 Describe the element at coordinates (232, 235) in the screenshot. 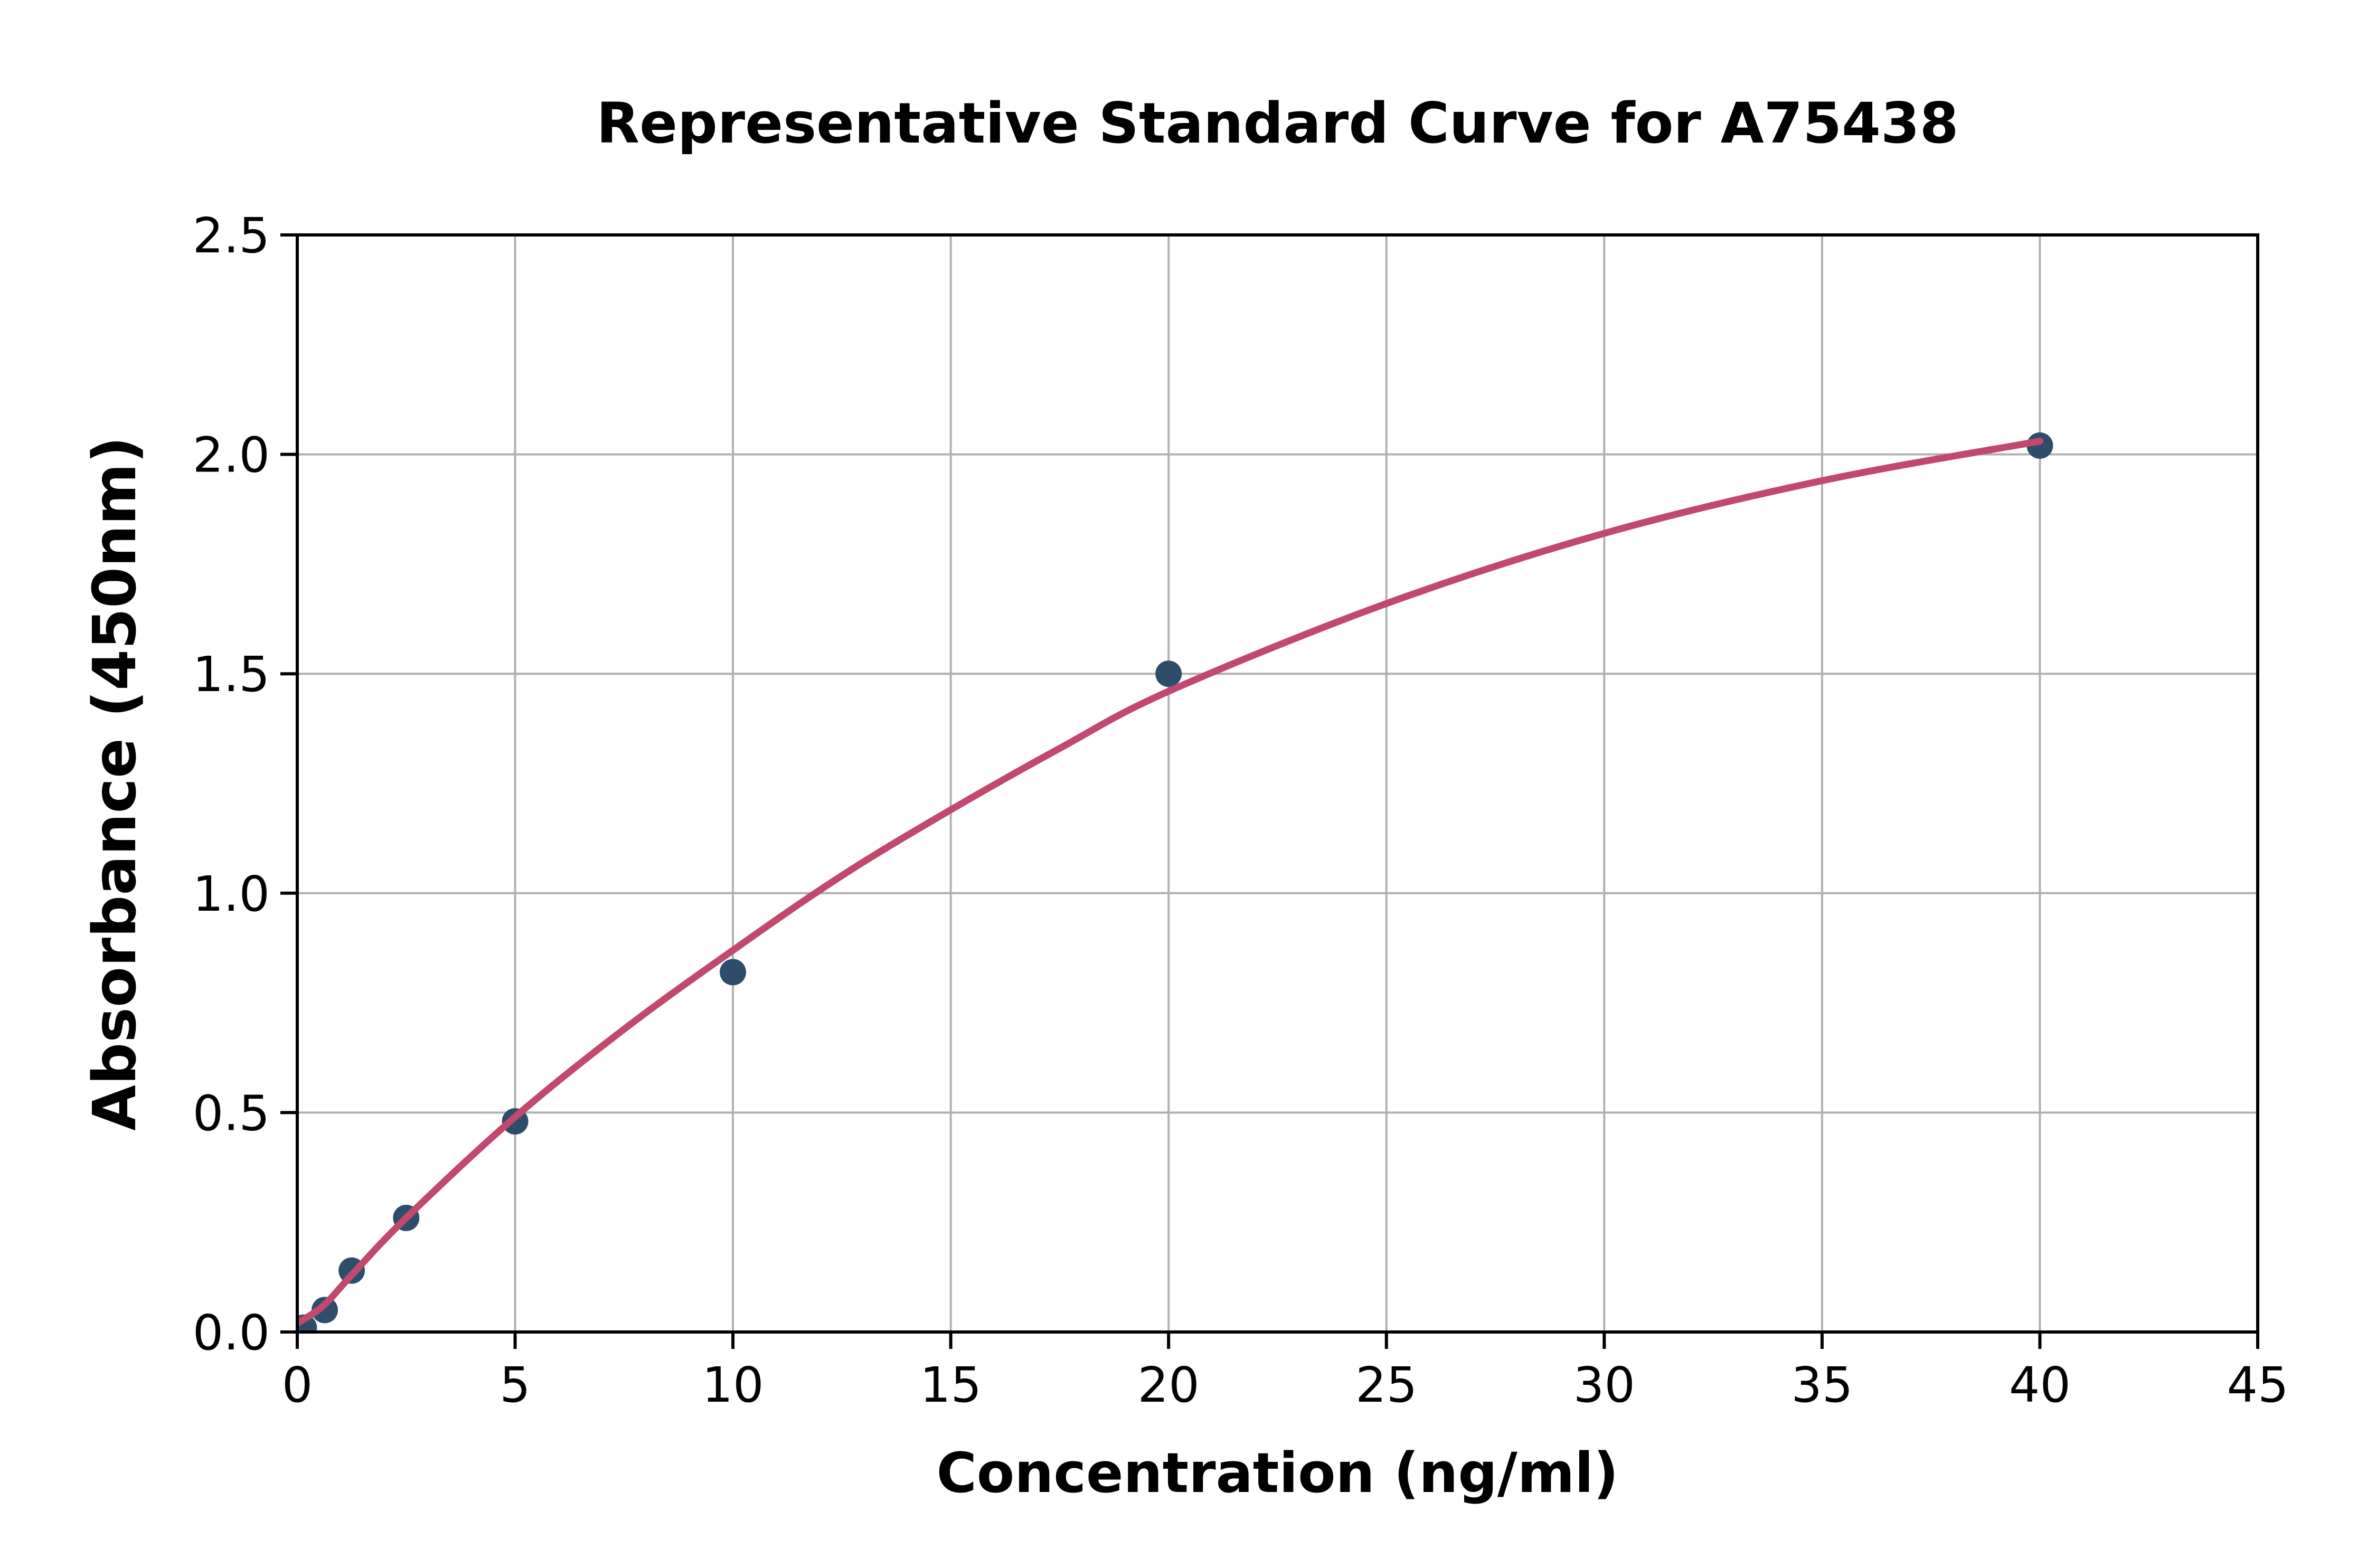

I see `y-tick-label: 2.5` at that location.